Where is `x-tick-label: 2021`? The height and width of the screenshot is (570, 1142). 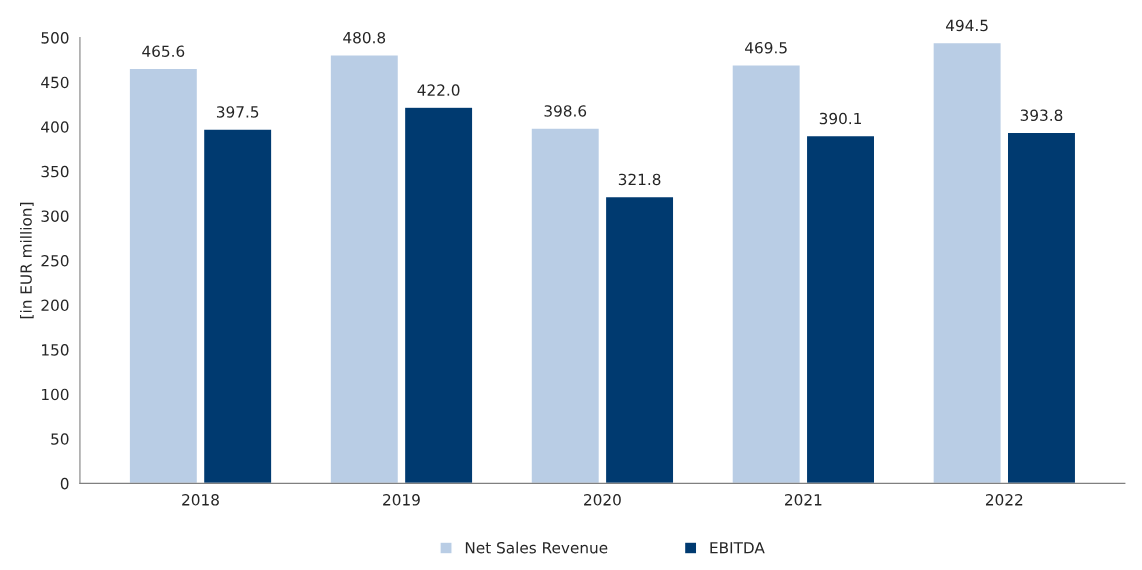 x-tick-label: 2021 is located at coordinates (803, 500).